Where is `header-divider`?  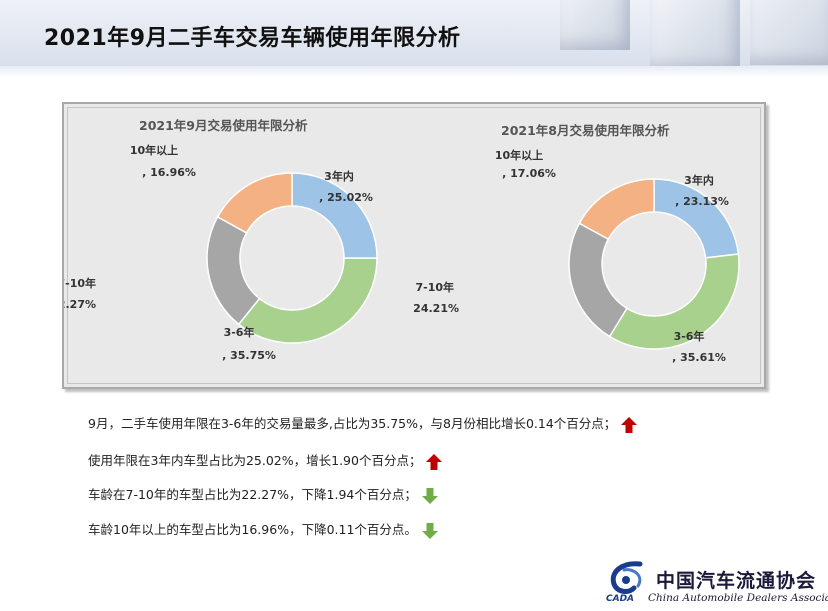 header-divider is located at coordinates (414, 72).